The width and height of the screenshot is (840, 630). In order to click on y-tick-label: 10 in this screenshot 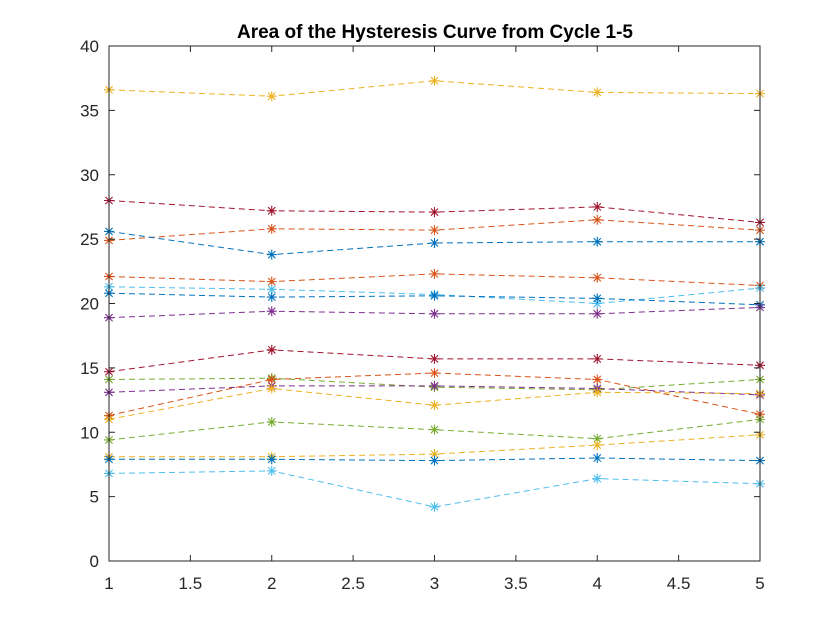, I will do `click(89, 432)`.